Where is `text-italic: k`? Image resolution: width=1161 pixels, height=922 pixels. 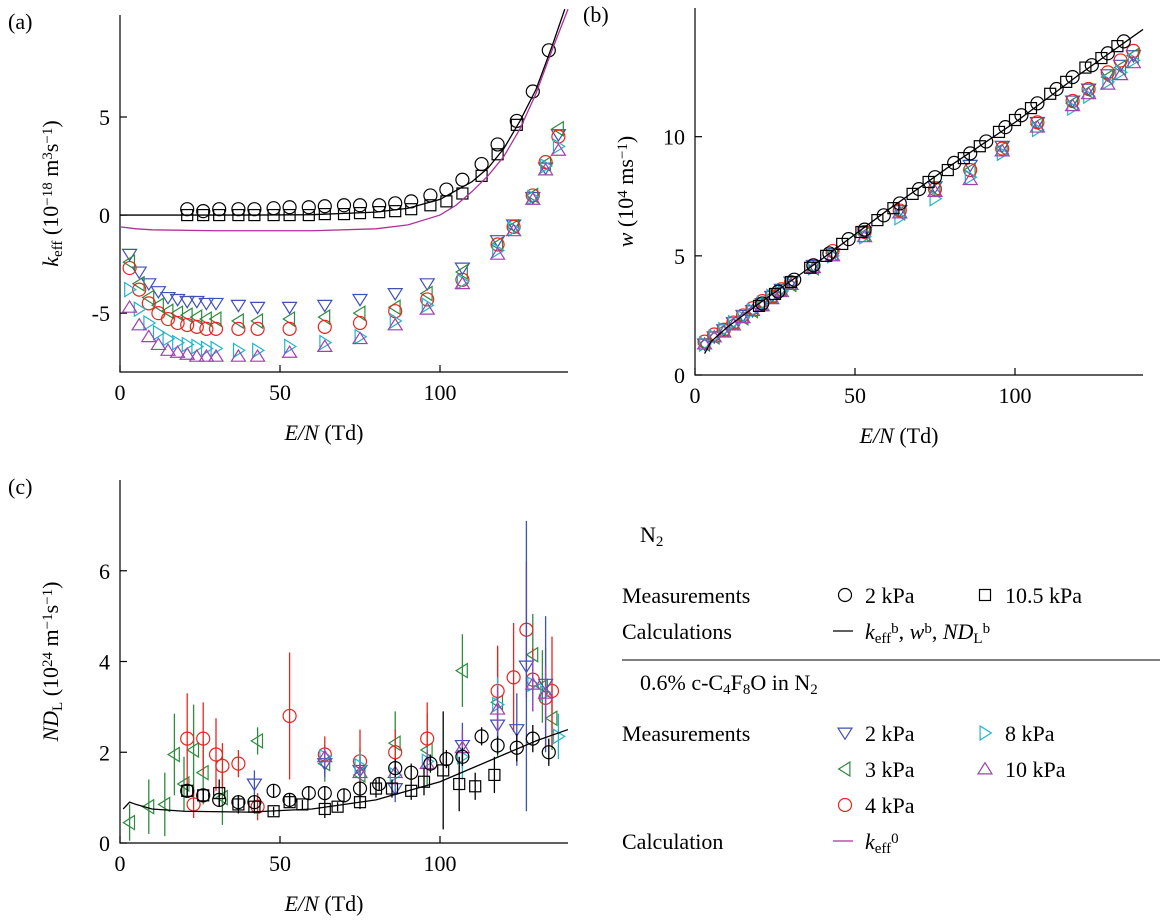
text-italic: k is located at coordinates (870, 631).